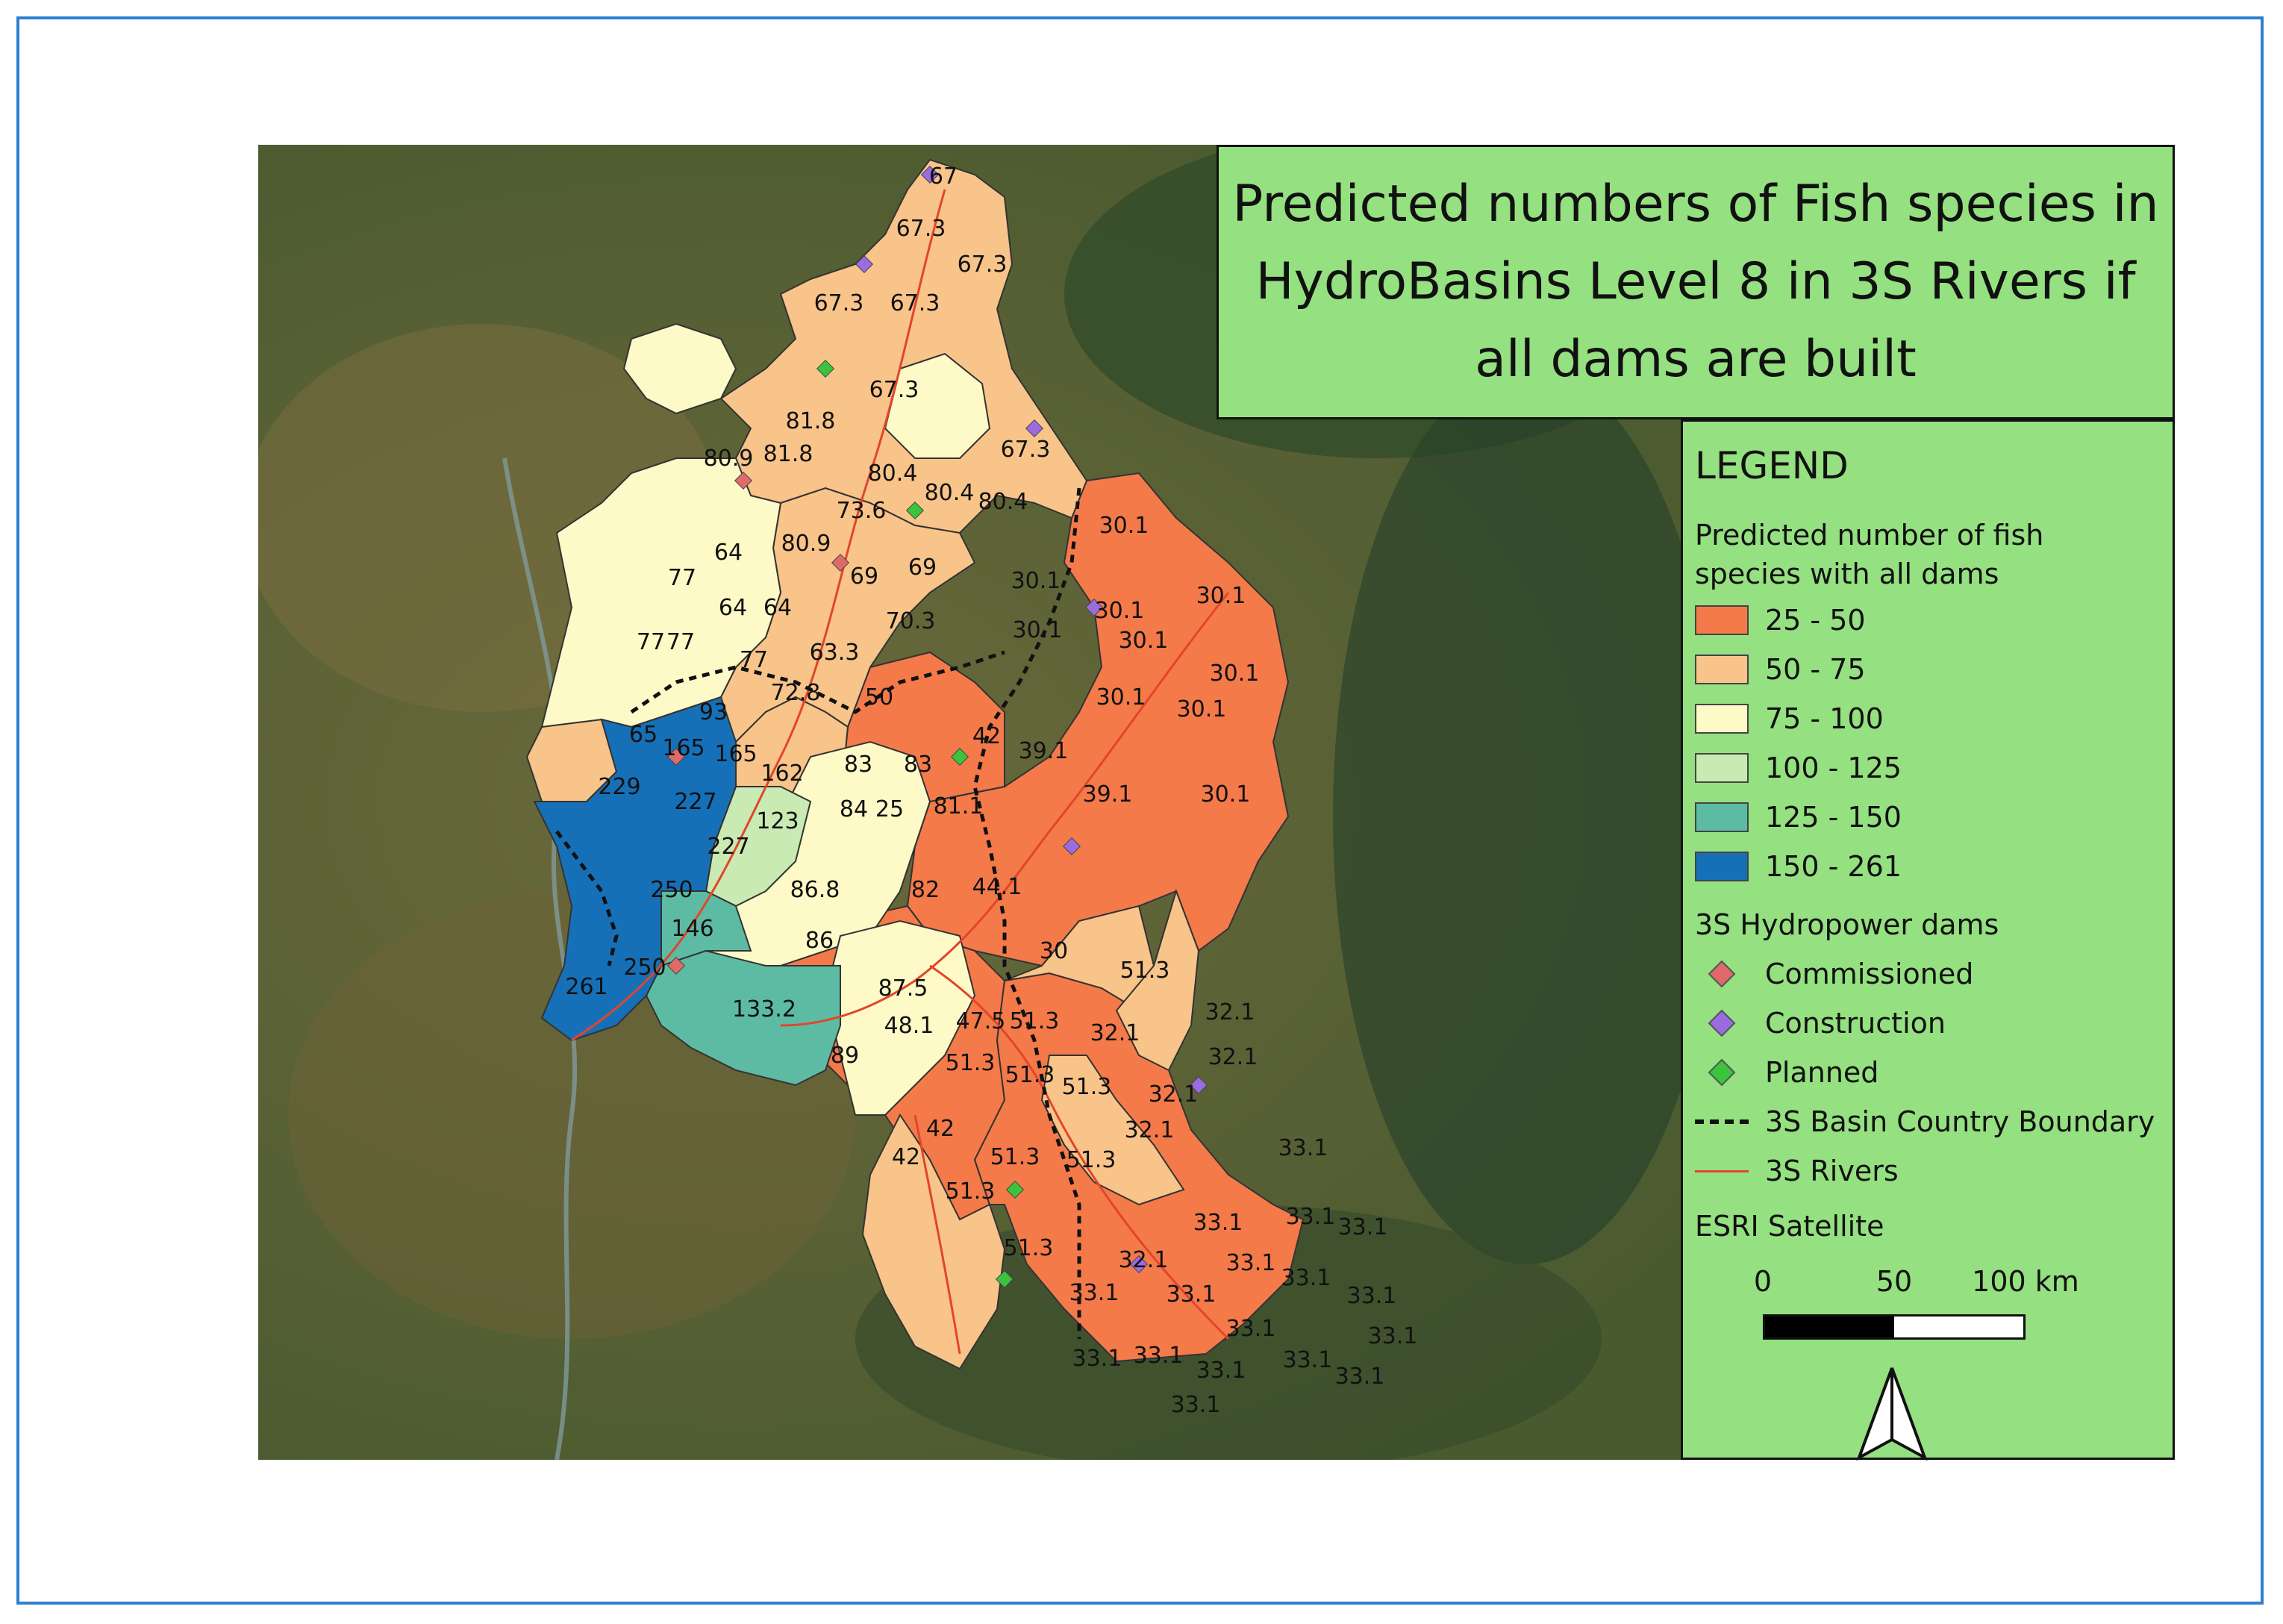  Describe the element at coordinates (1911, 1310) in the screenshot. I see `scale-bar: 0 50 100 km` at that location.